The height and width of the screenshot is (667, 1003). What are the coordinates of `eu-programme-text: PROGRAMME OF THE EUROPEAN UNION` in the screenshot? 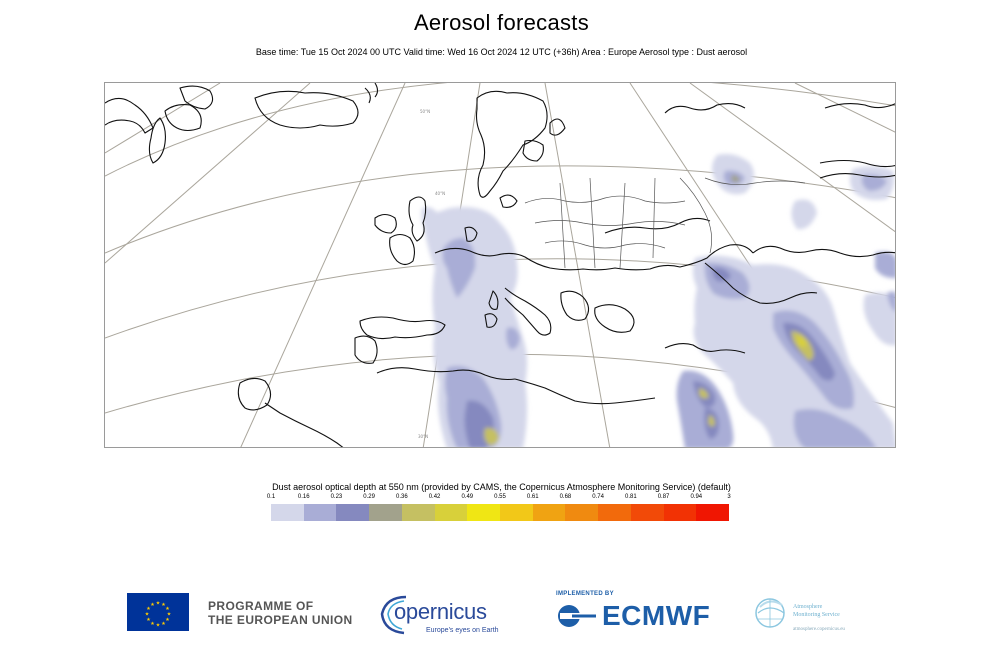 It's located at (280, 613).